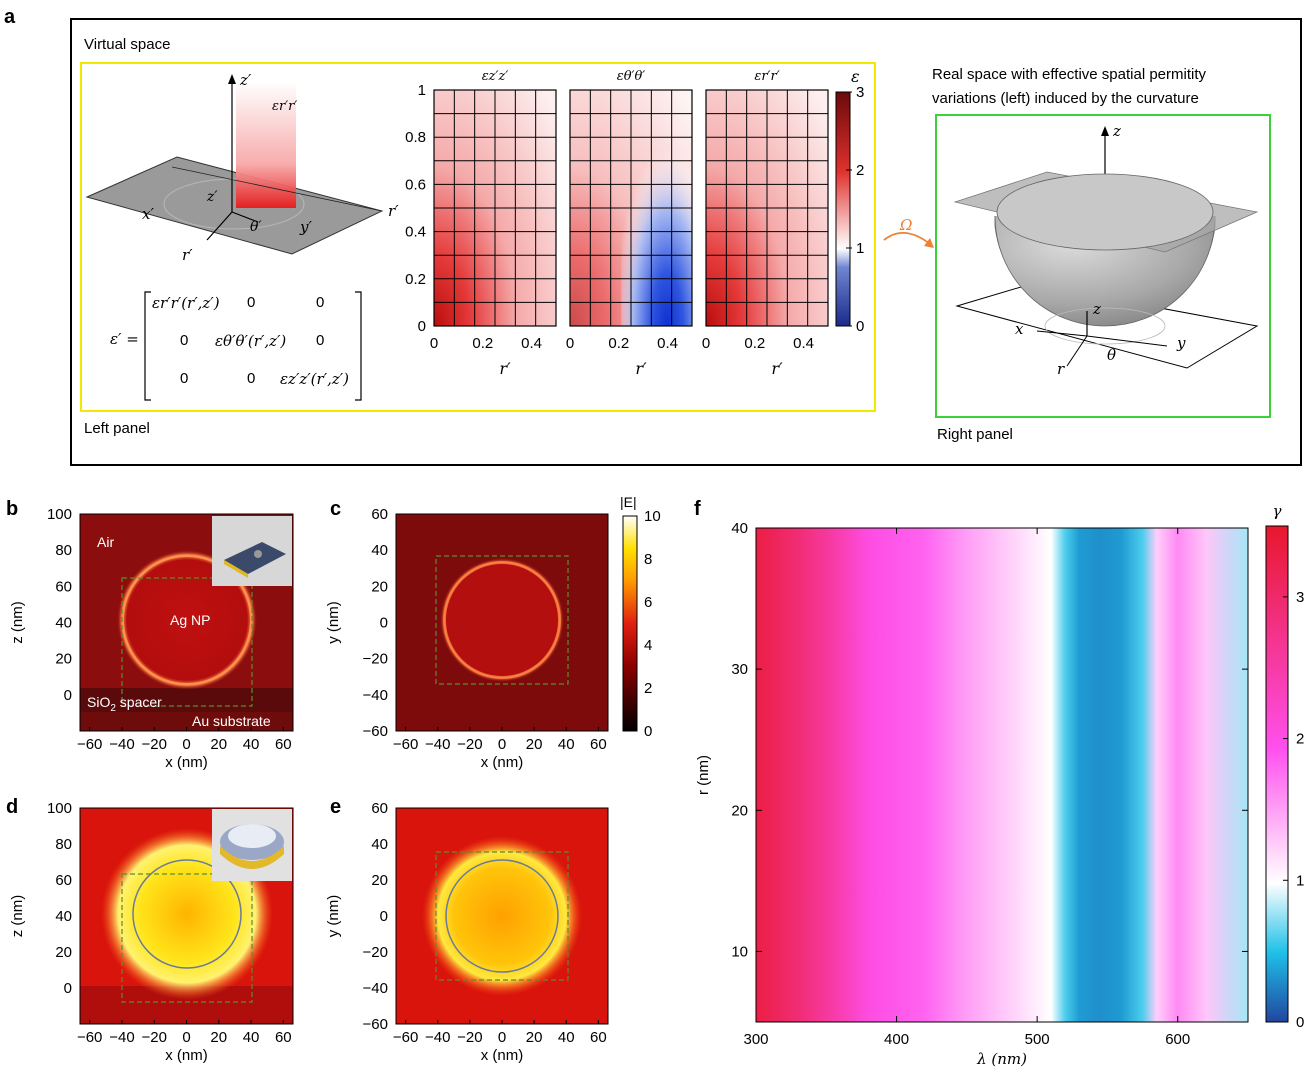  I want to click on eps-ytick: 0.2, so click(415, 279).